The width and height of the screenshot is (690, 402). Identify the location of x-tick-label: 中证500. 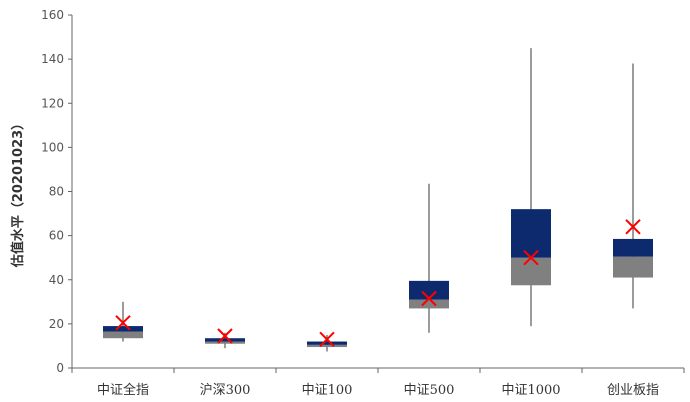
(429, 390).